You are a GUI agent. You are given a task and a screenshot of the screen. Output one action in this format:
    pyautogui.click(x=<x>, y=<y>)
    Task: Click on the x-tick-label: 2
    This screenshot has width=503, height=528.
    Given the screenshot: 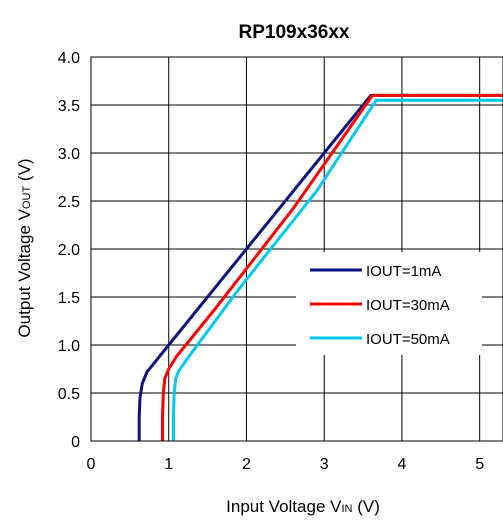 What is the action you would take?
    pyautogui.click(x=246, y=464)
    